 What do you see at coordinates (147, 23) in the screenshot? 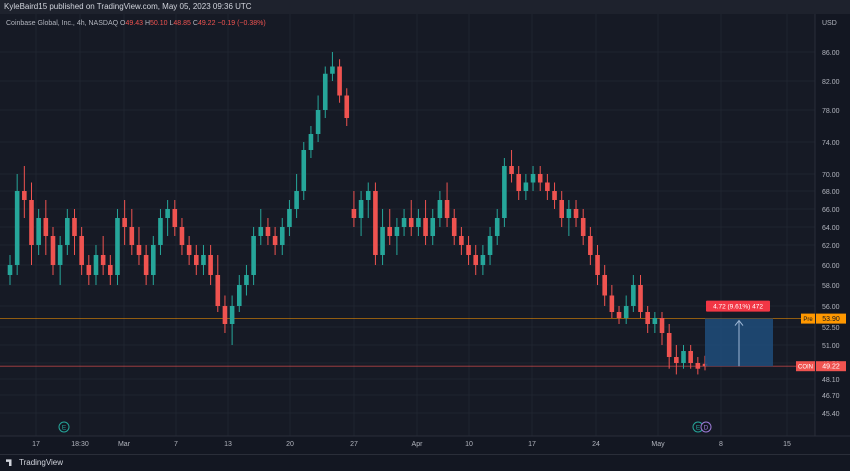
I see `high-label: H` at bounding box center [147, 23].